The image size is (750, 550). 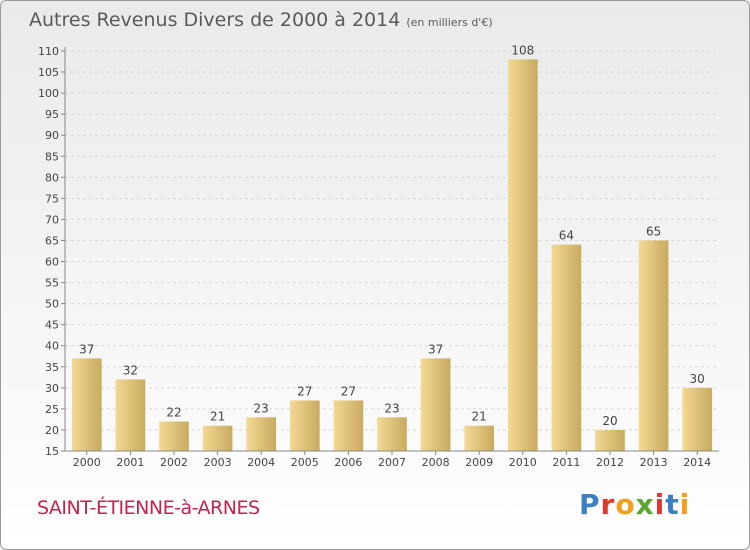 I want to click on y-tick-label: 70, so click(x=52, y=219).